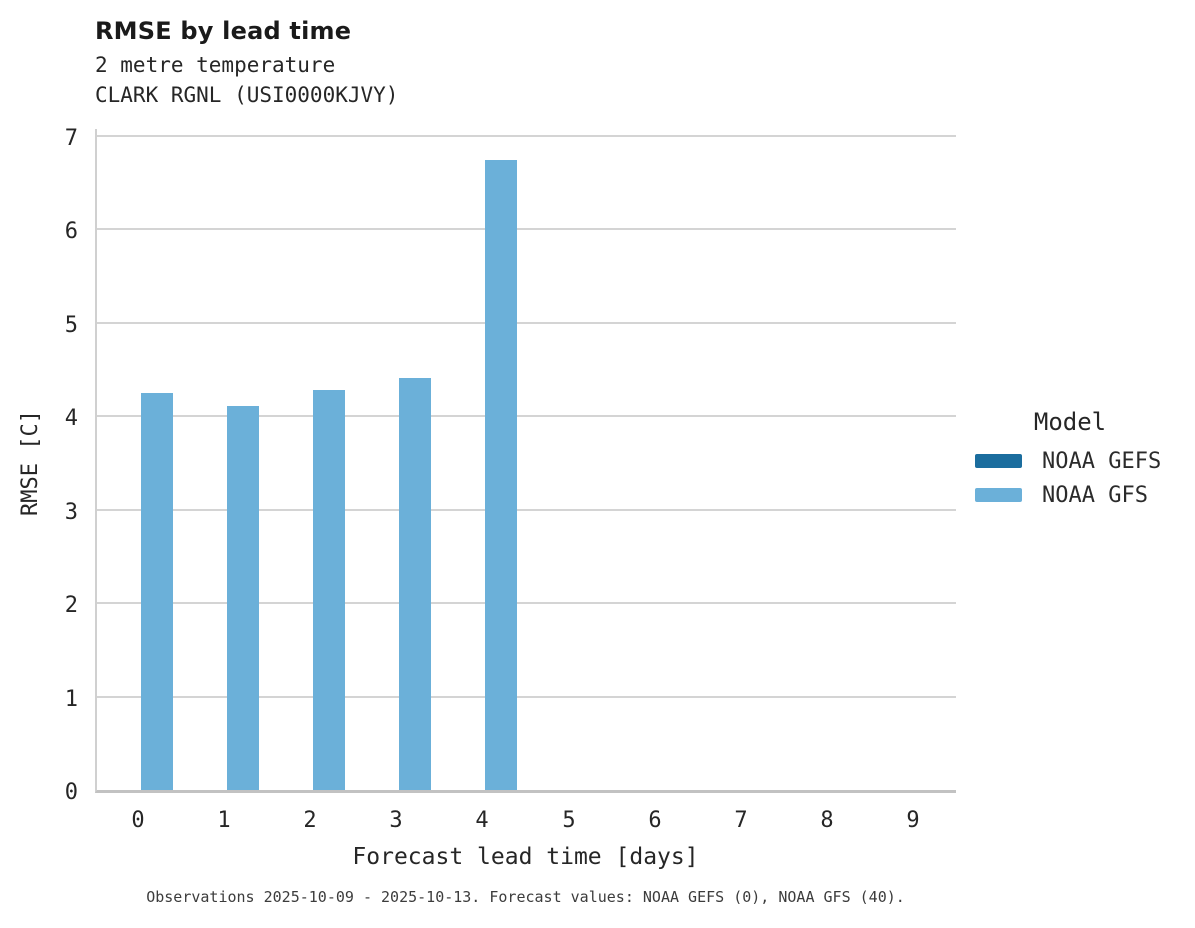 Image resolution: width=1195 pixels, height=928 pixels. Describe the element at coordinates (71, 231) in the screenshot. I see `y-tick-label-6: 6` at that location.